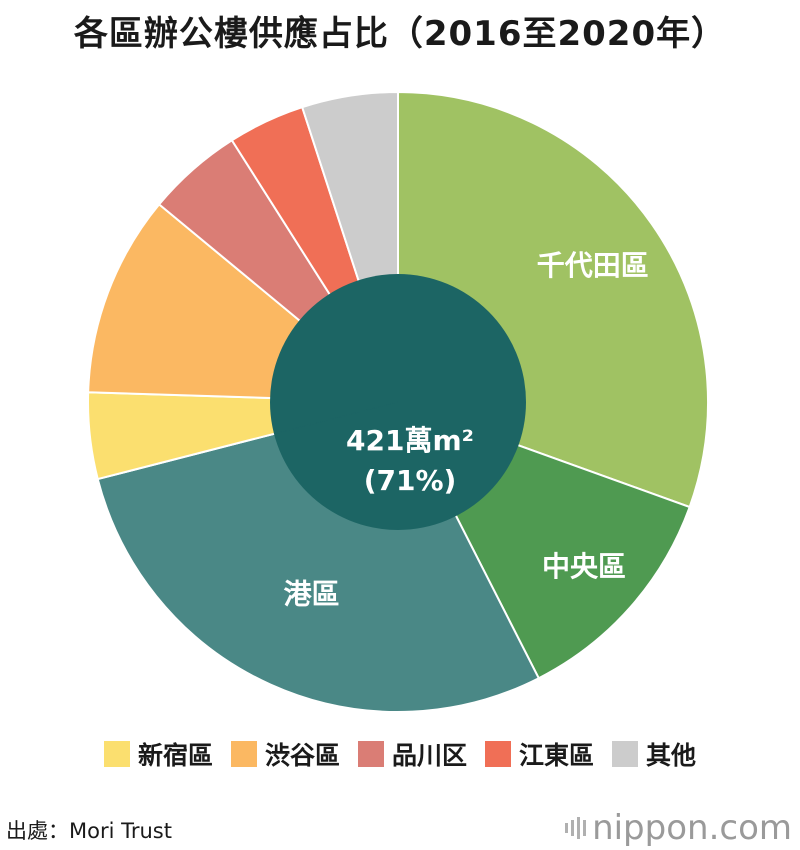 The image size is (800, 850). I want to click on slice-label-2: 港區, so click(312, 593).